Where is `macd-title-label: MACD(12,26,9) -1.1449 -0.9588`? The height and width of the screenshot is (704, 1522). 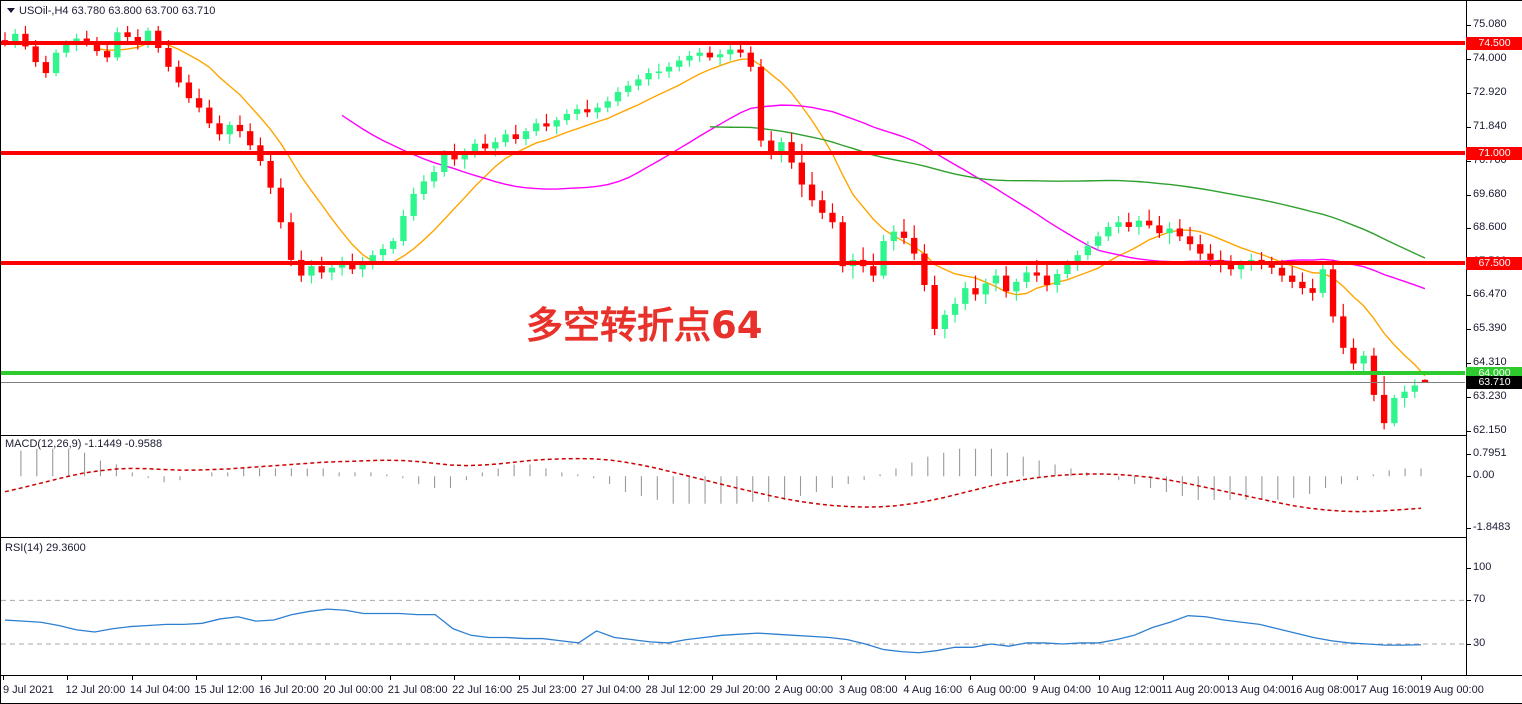 macd-title-label: MACD(12,26,9) -1.1449 -0.9588 is located at coordinates (84, 444).